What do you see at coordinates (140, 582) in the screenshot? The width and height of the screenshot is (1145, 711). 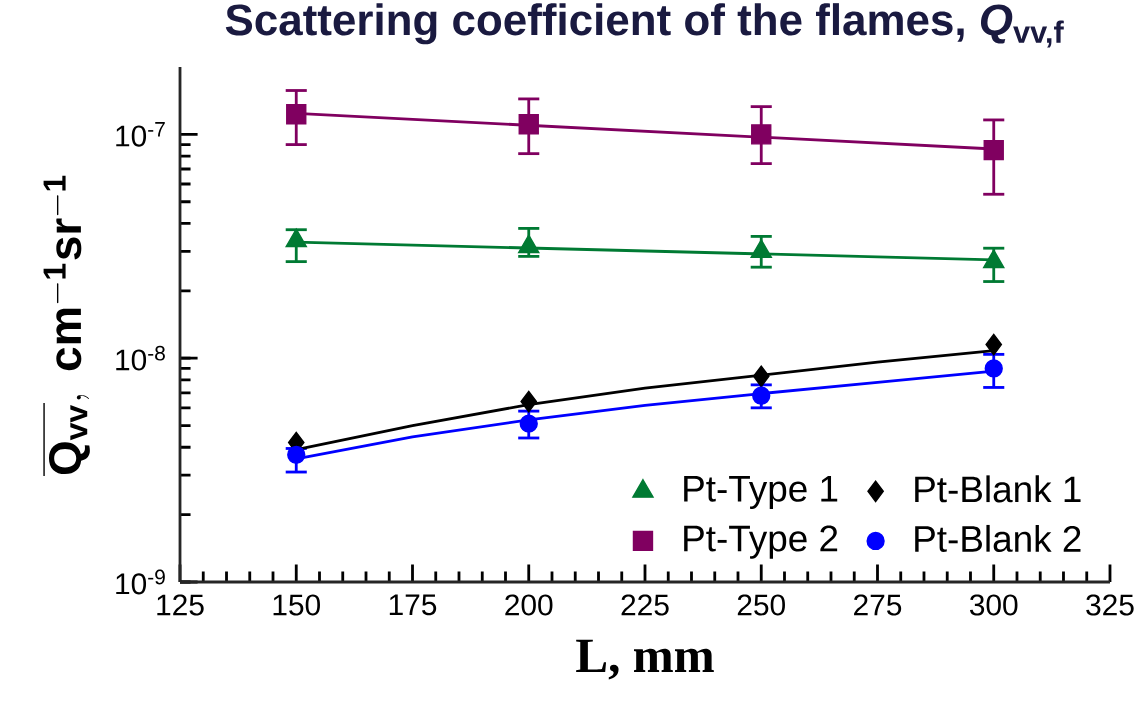 I see `y-tick-label: 10$^{-9}$` at bounding box center [140, 582].